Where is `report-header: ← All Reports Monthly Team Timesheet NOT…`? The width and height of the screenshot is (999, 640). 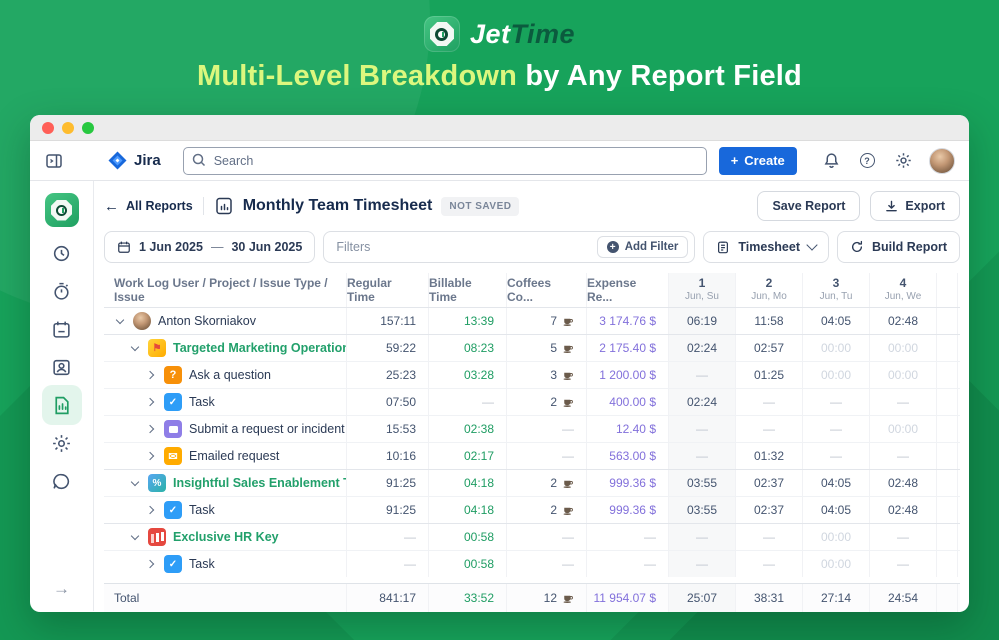 report-header: ← All Reports Monthly Team Timesheet NOT… is located at coordinates (532, 206).